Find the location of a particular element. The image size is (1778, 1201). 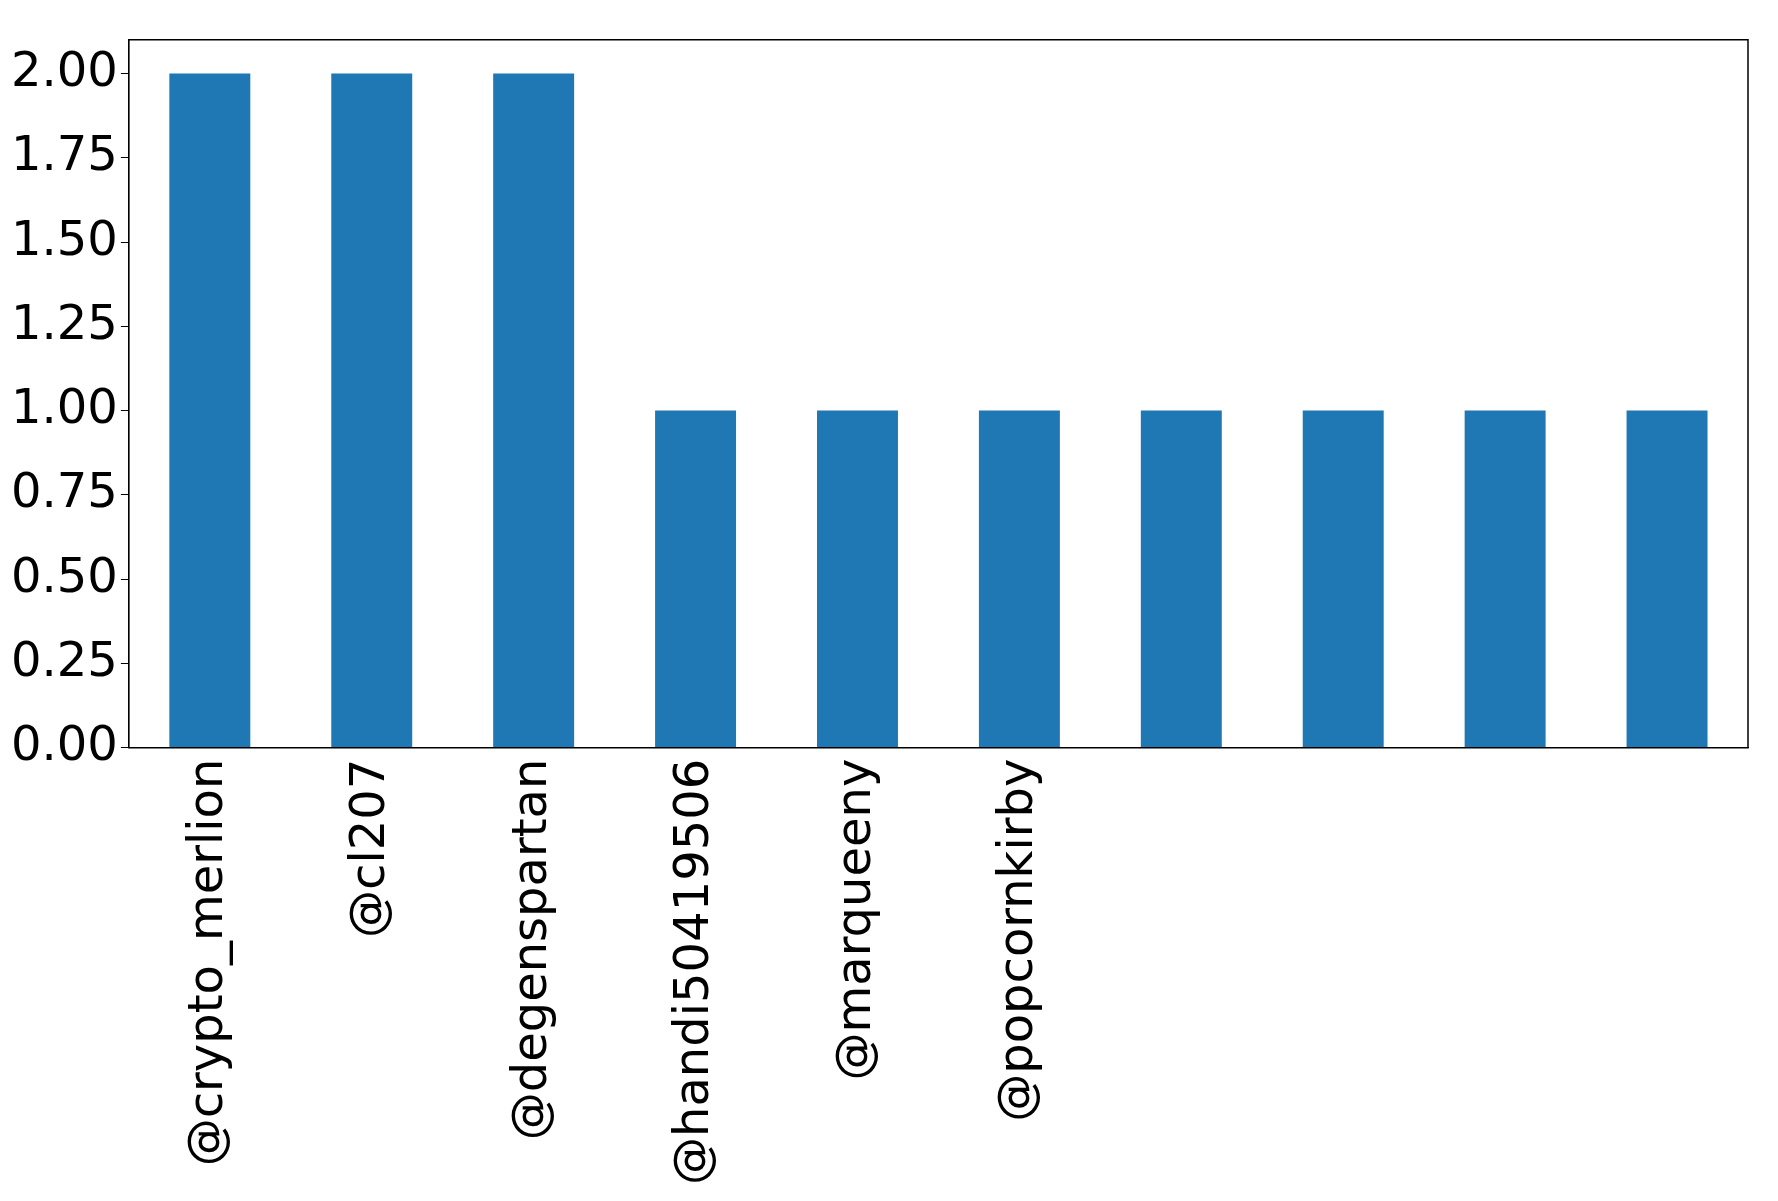

x-tick-label: @popcornkirby is located at coordinates (1014, 940).